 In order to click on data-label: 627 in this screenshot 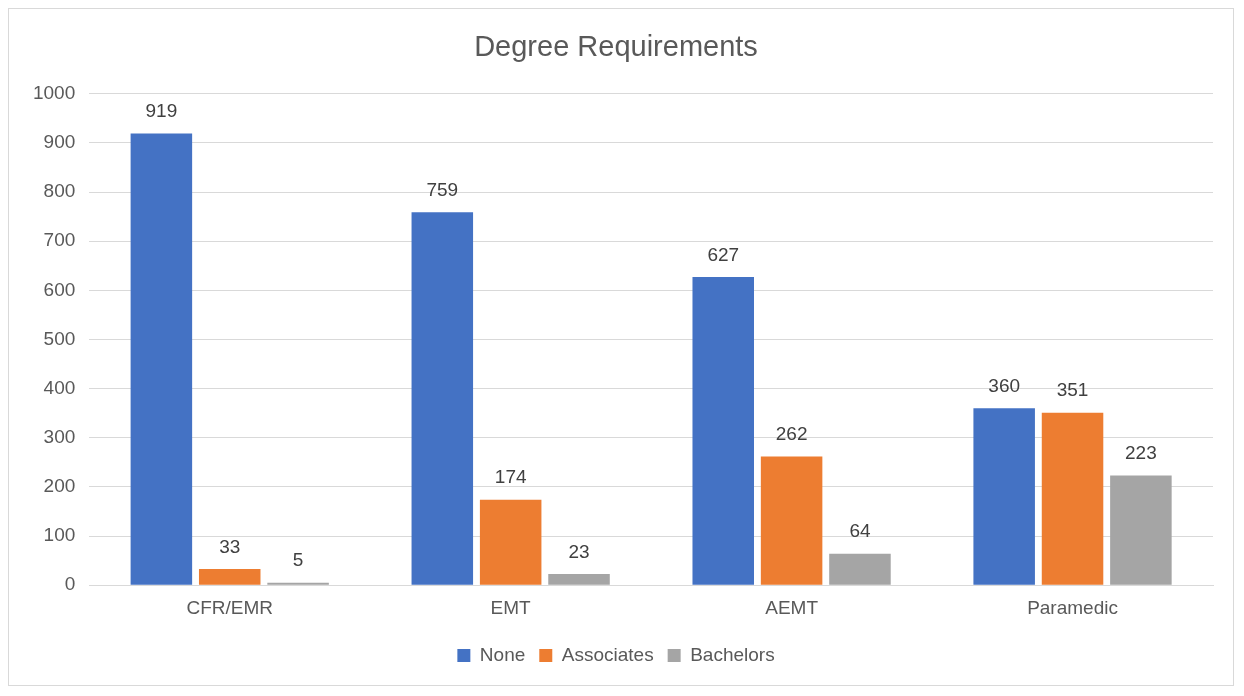, I will do `click(723, 254)`.